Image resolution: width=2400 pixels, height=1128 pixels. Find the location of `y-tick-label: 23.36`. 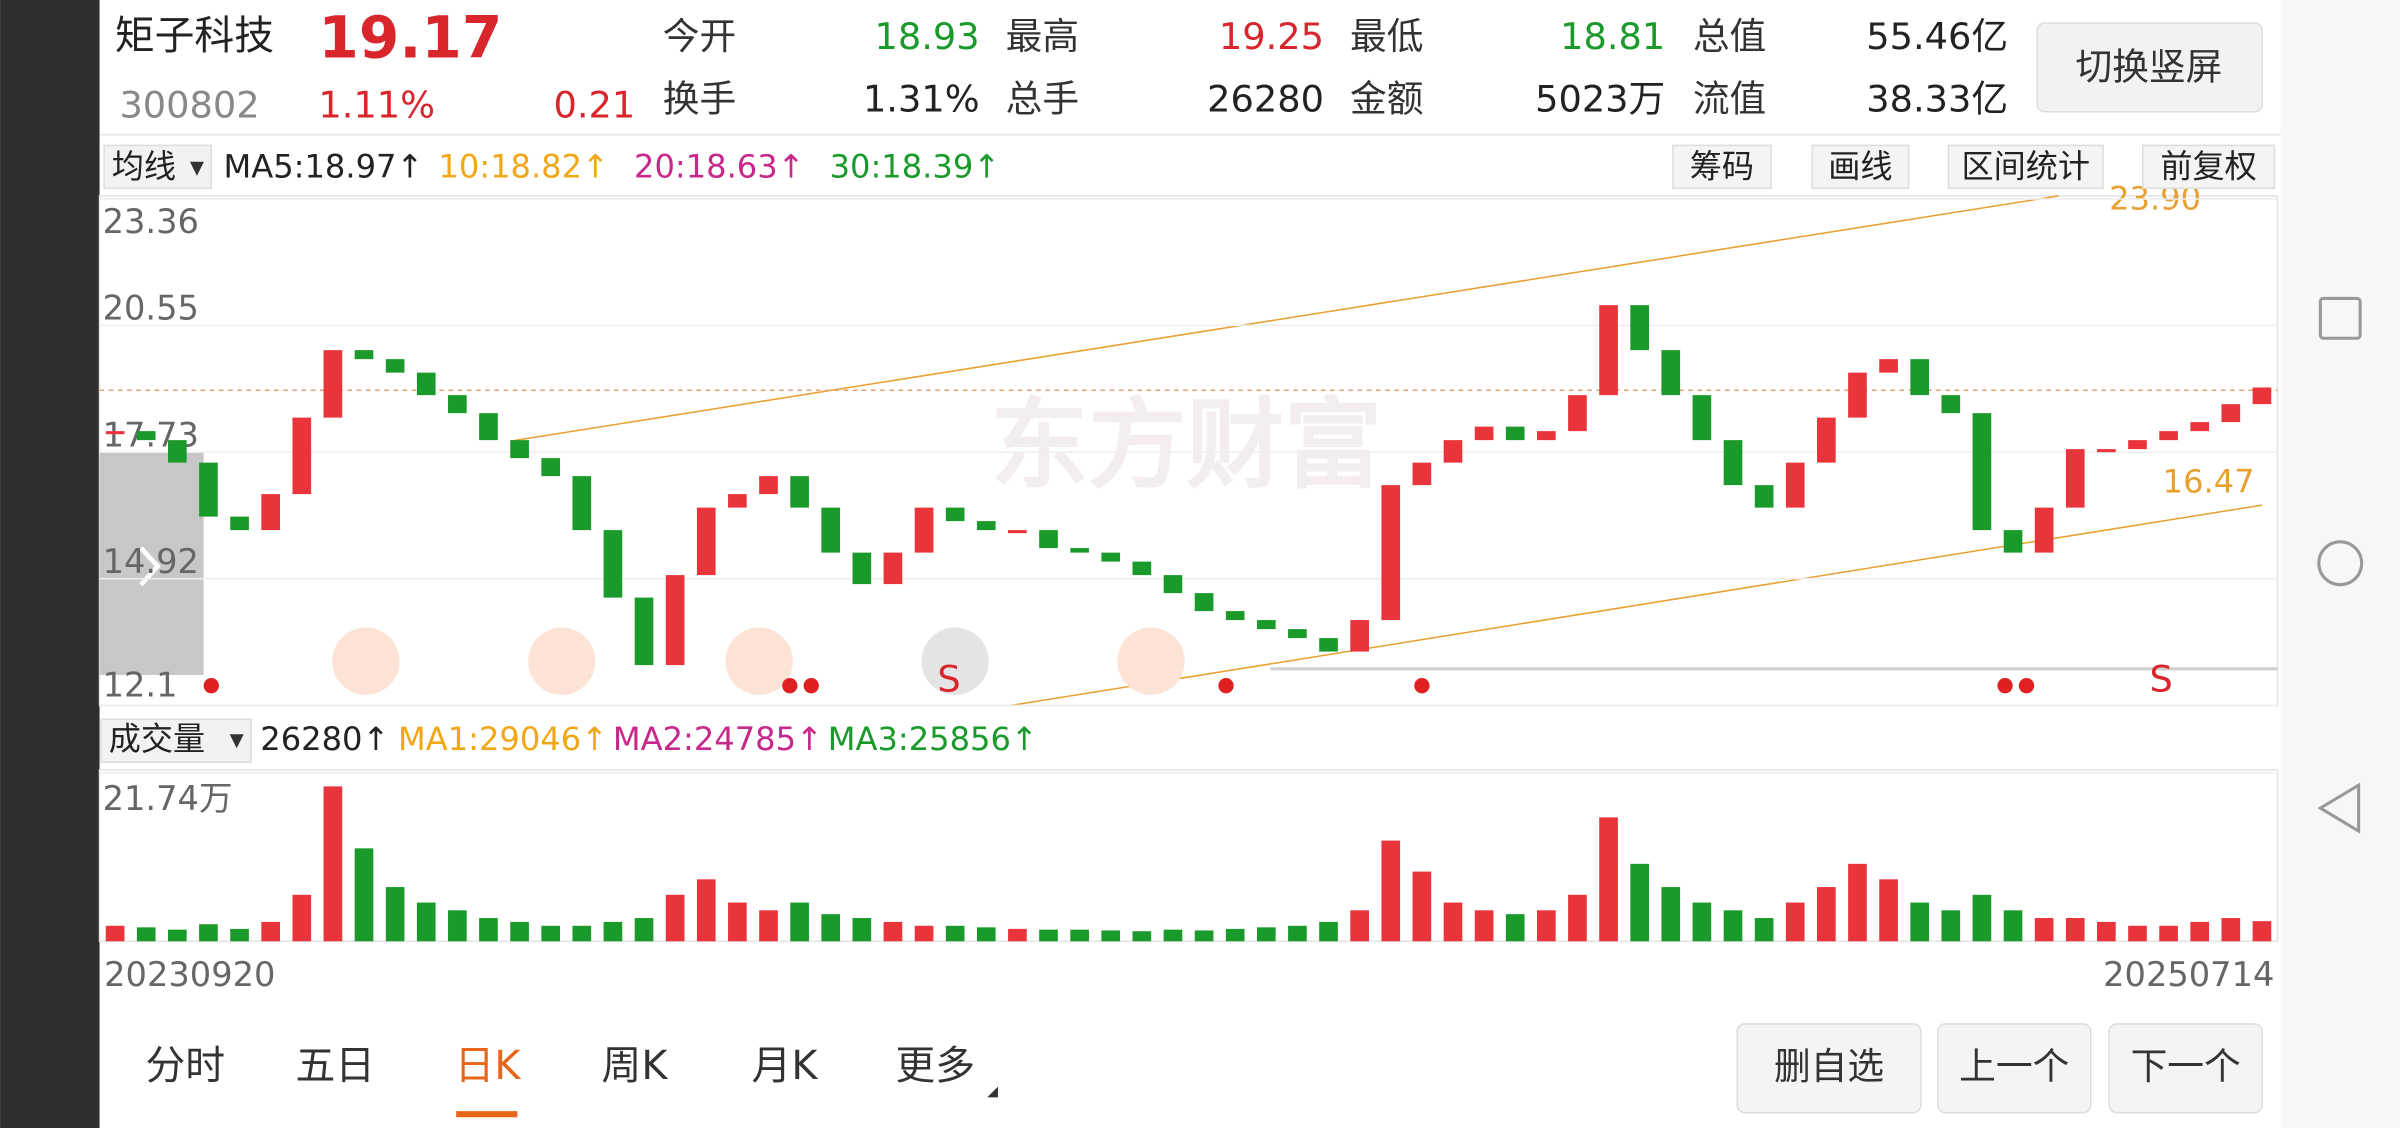

y-tick-label: 23.36 is located at coordinates (151, 221).